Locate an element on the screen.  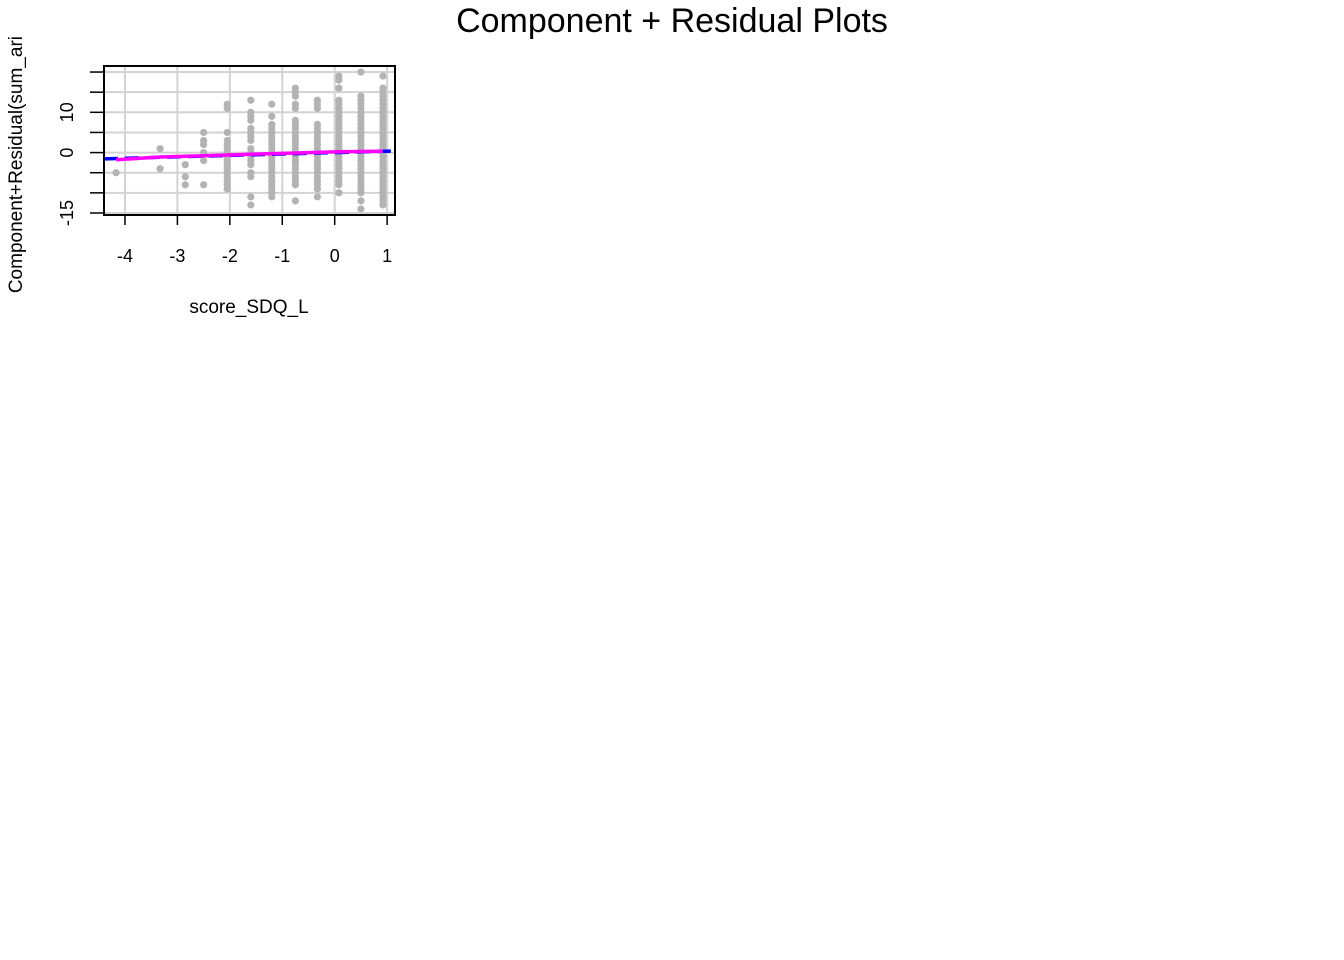
x-axis: -4 -3 -2 -1 0 1 is located at coordinates (254, 240).